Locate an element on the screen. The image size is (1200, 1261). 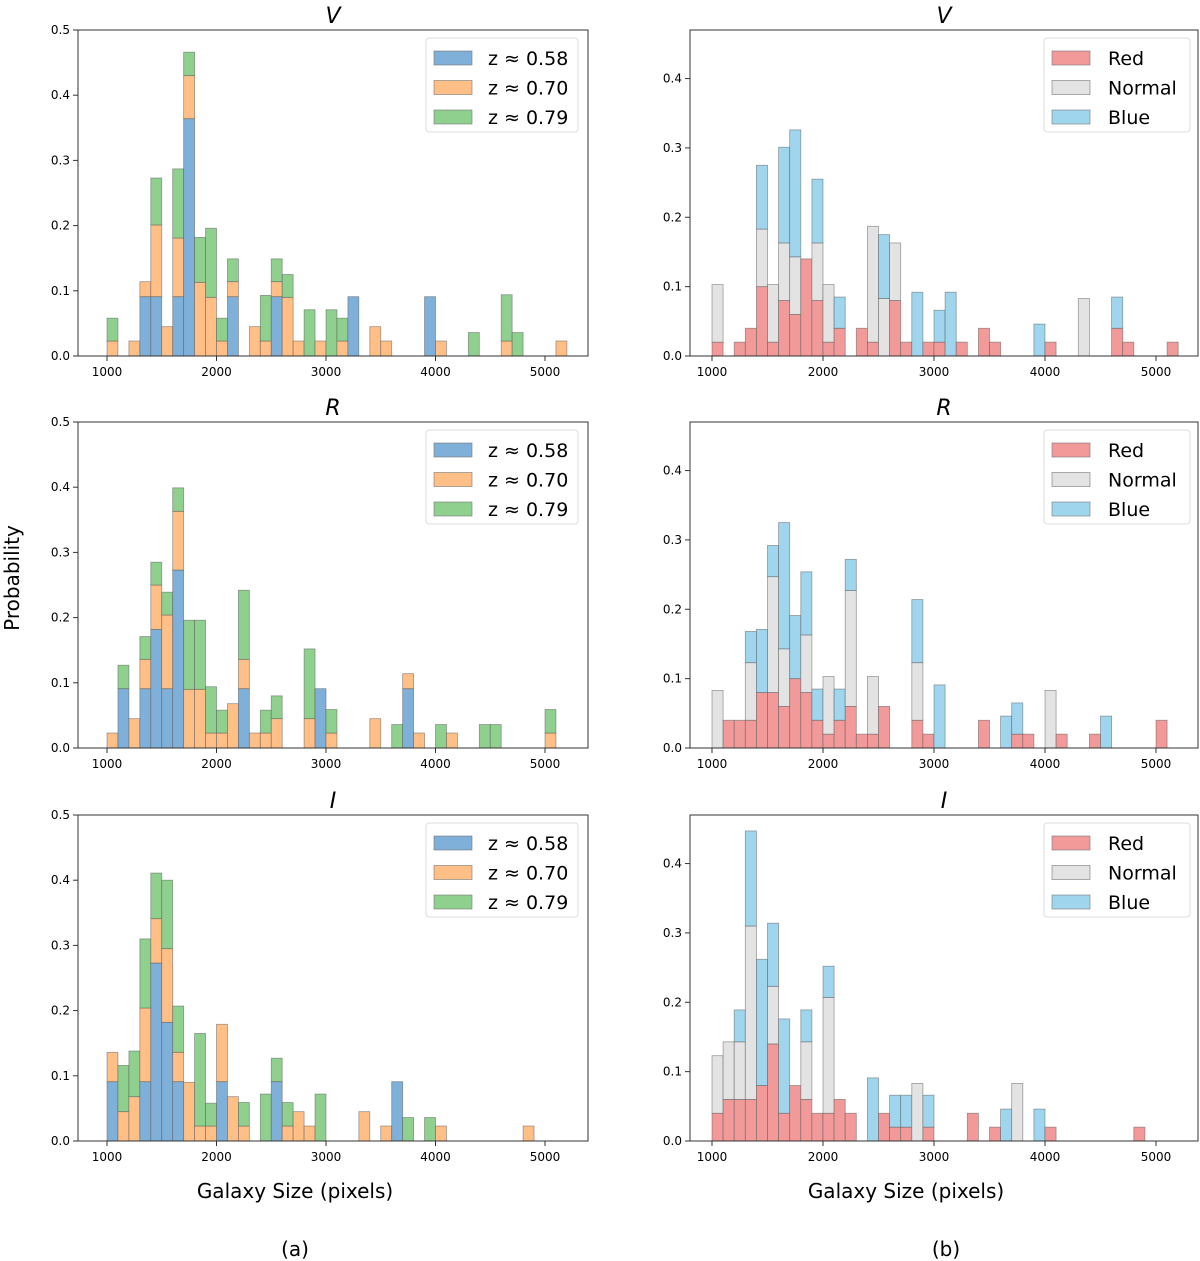
x-tick-label: 2000 is located at coordinates (823, 764).